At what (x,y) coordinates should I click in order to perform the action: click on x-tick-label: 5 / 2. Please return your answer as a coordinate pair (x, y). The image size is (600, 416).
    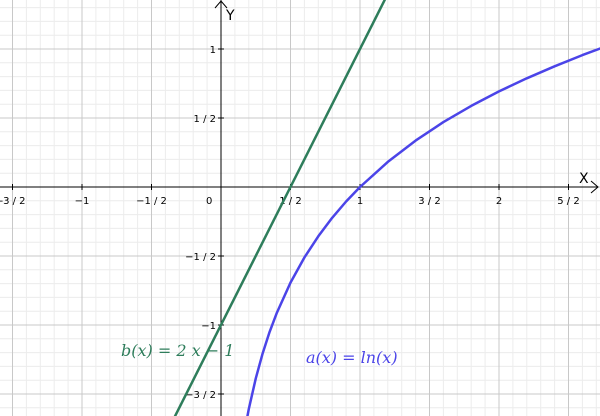
    Looking at the image, I should click on (568, 201).